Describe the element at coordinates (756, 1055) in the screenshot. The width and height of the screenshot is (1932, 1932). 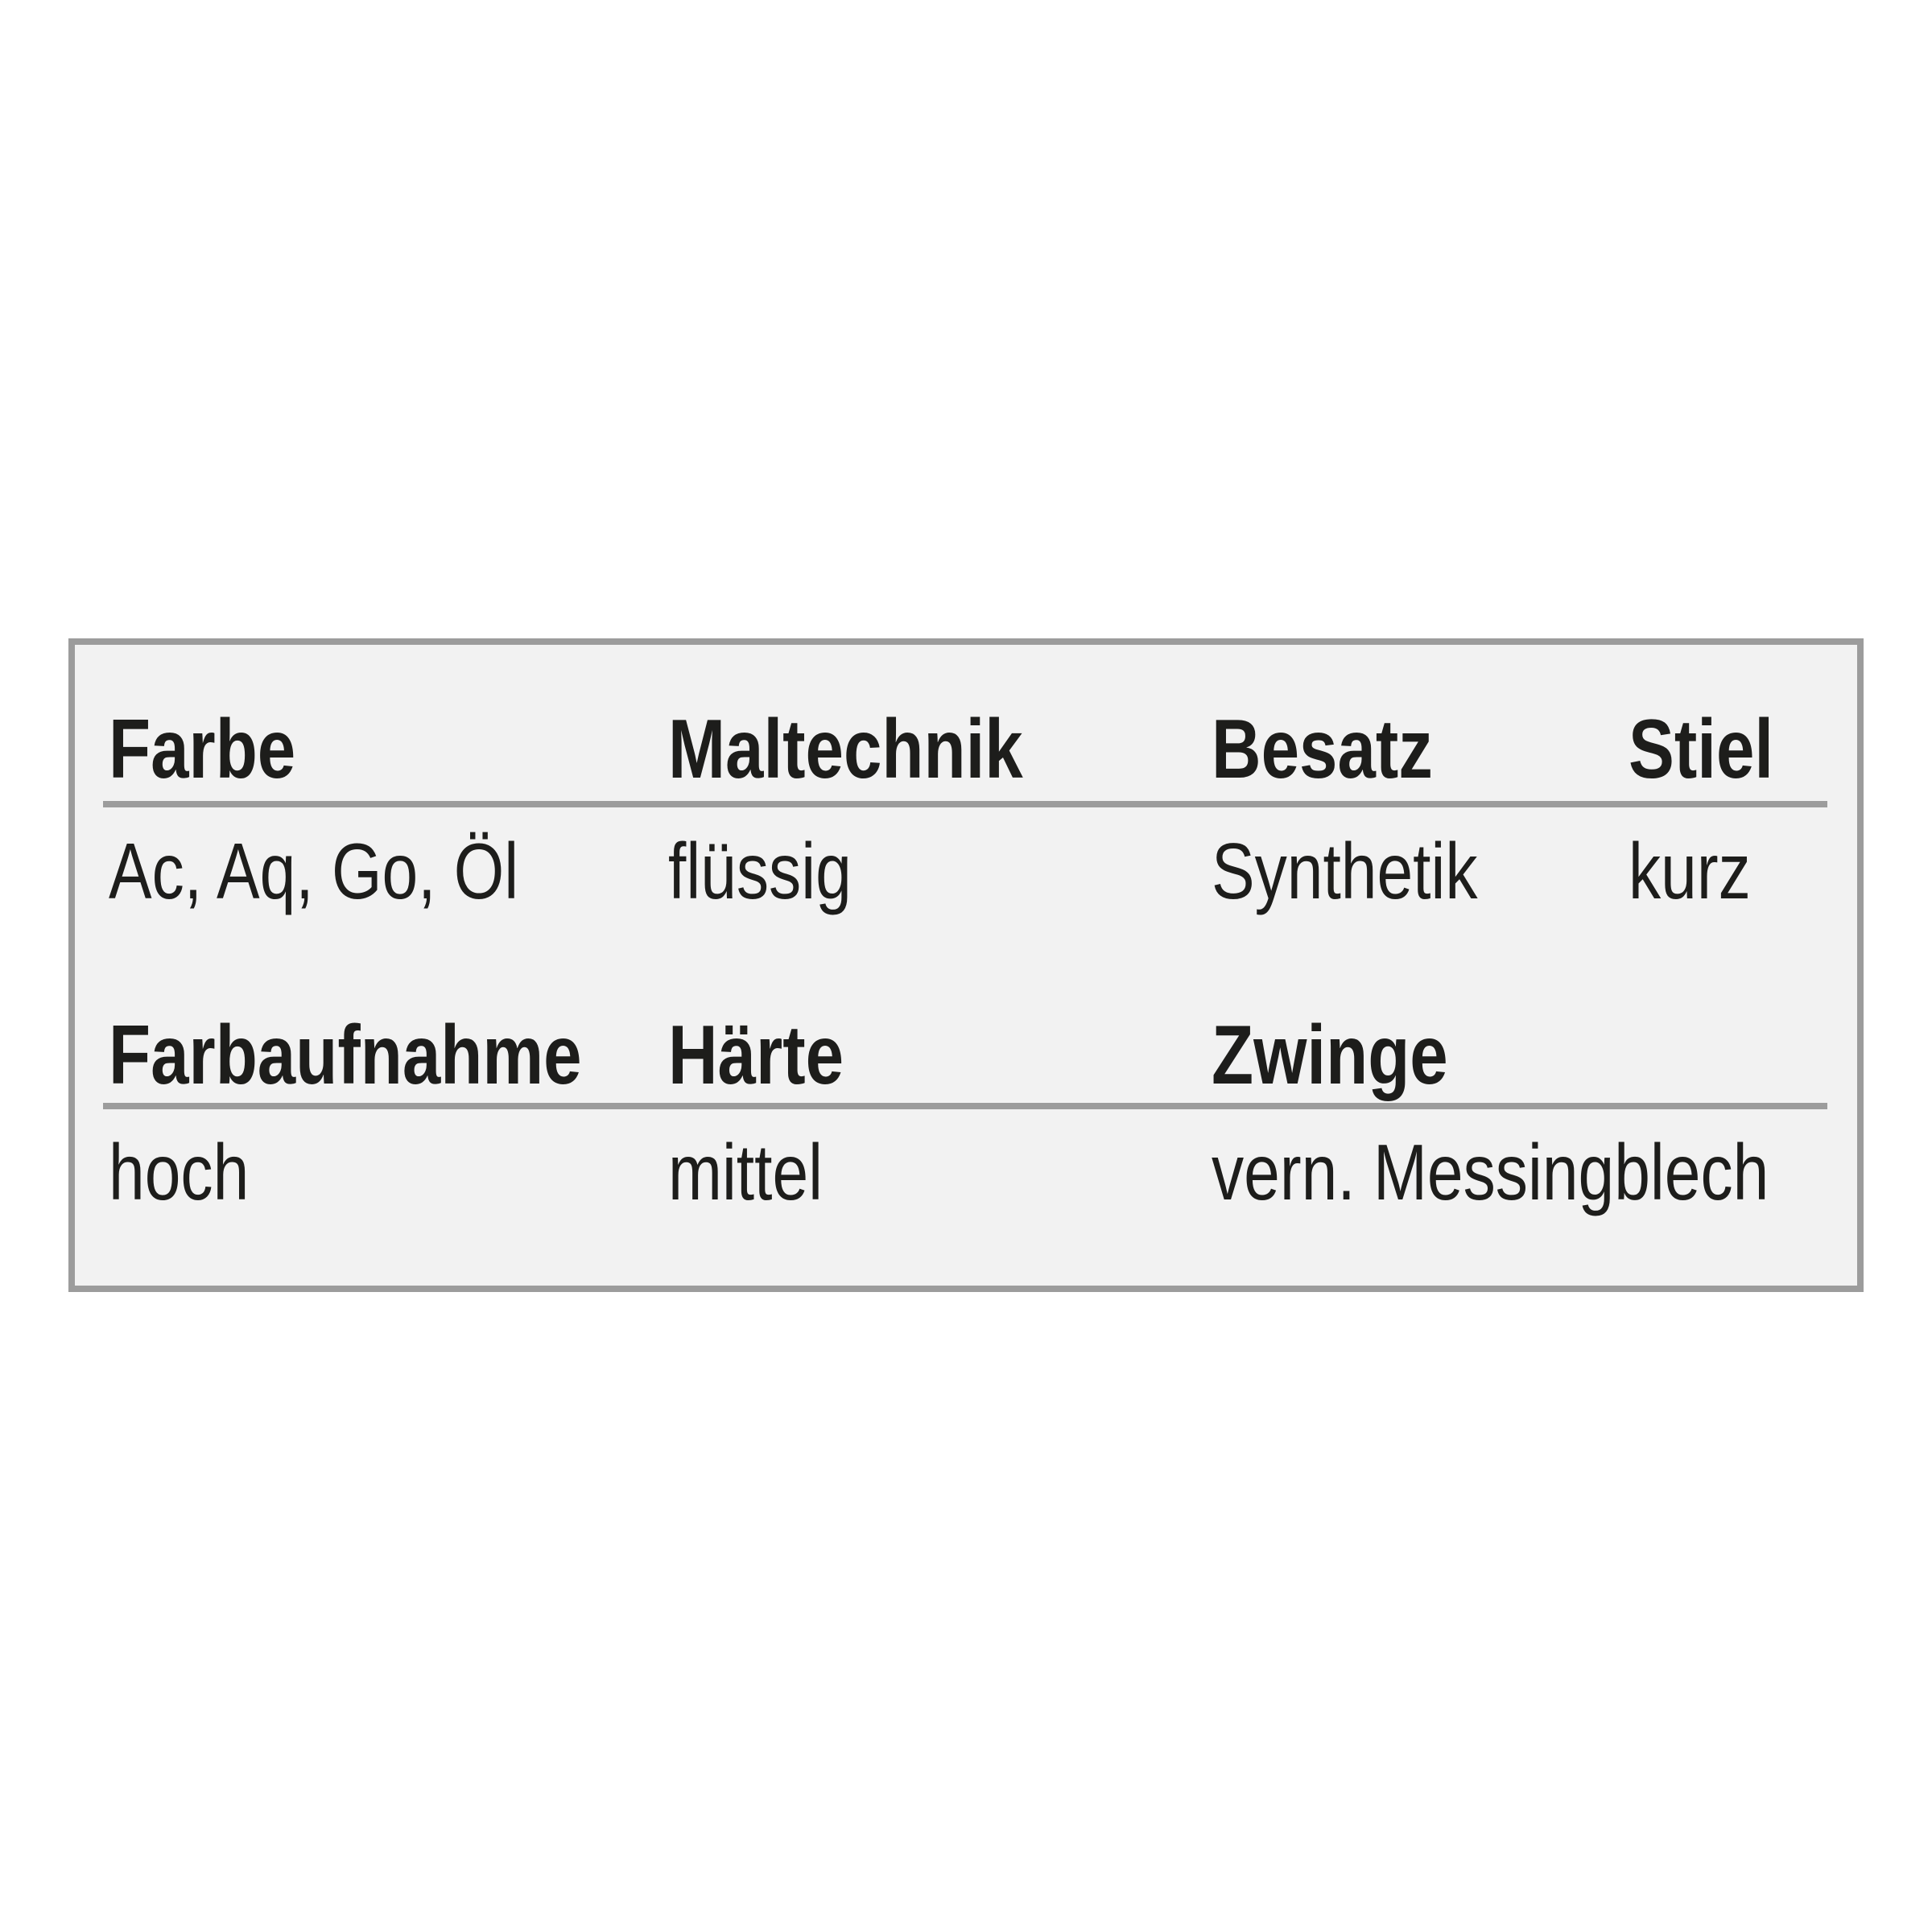
I see `header-haerte: Härte` at that location.